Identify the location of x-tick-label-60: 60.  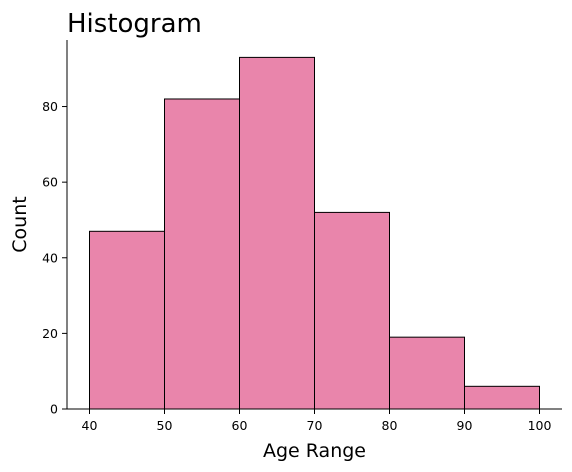
(240, 425).